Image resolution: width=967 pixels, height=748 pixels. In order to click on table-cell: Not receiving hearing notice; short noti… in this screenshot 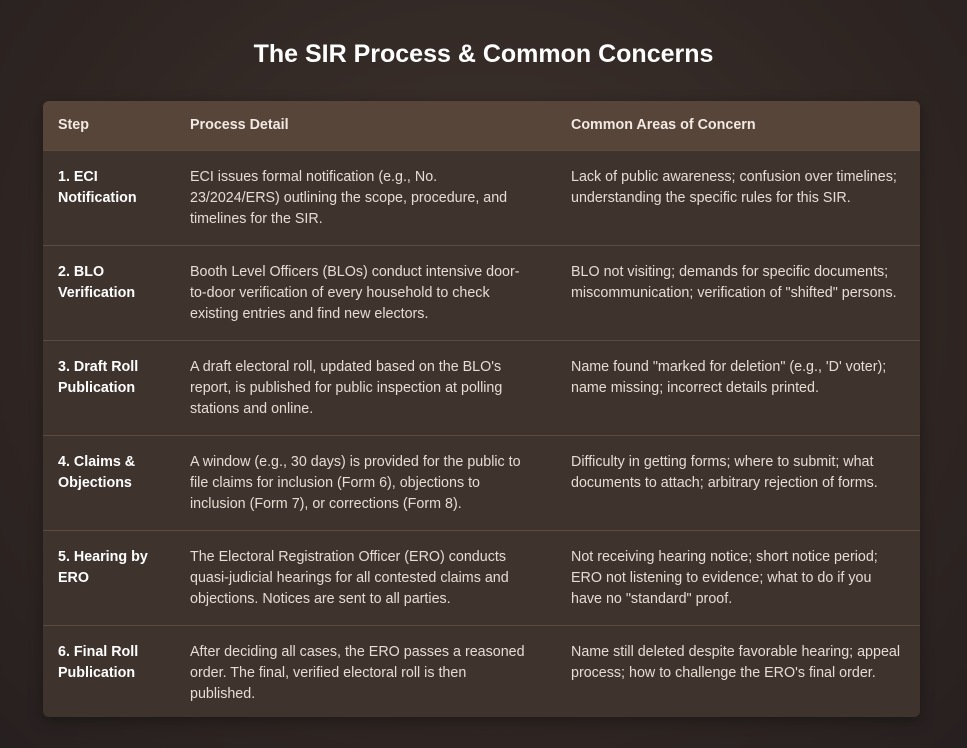, I will do `click(738, 578)`.